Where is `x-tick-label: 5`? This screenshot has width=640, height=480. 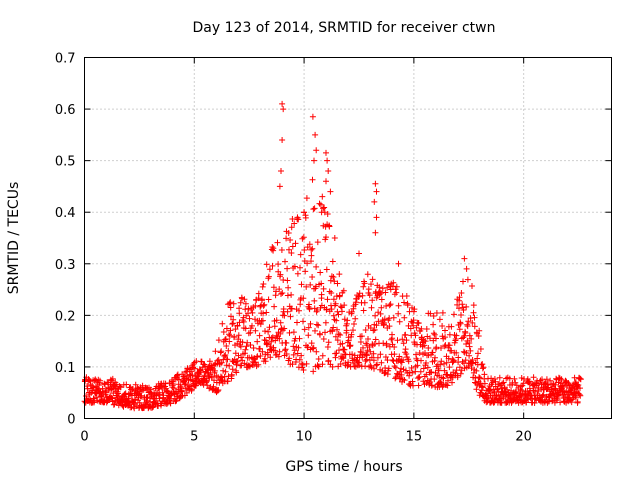
x-tick-label: 5 is located at coordinates (194, 437).